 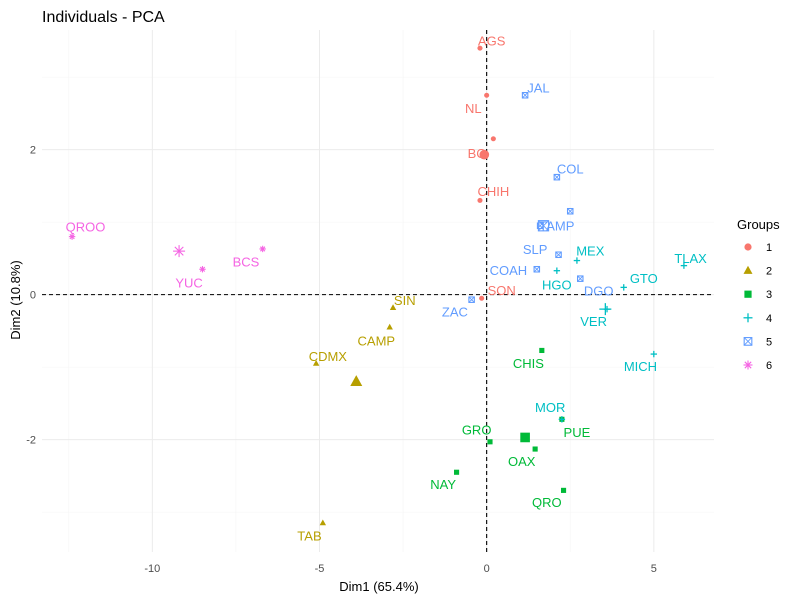 What do you see at coordinates (480, 200) in the screenshot?
I see `data-point-chih` at bounding box center [480, 200].